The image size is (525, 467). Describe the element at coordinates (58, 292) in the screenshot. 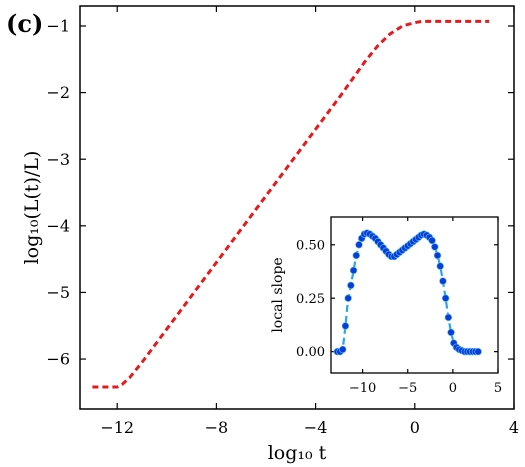

I see `main-y-tick-label: −5` at that location.